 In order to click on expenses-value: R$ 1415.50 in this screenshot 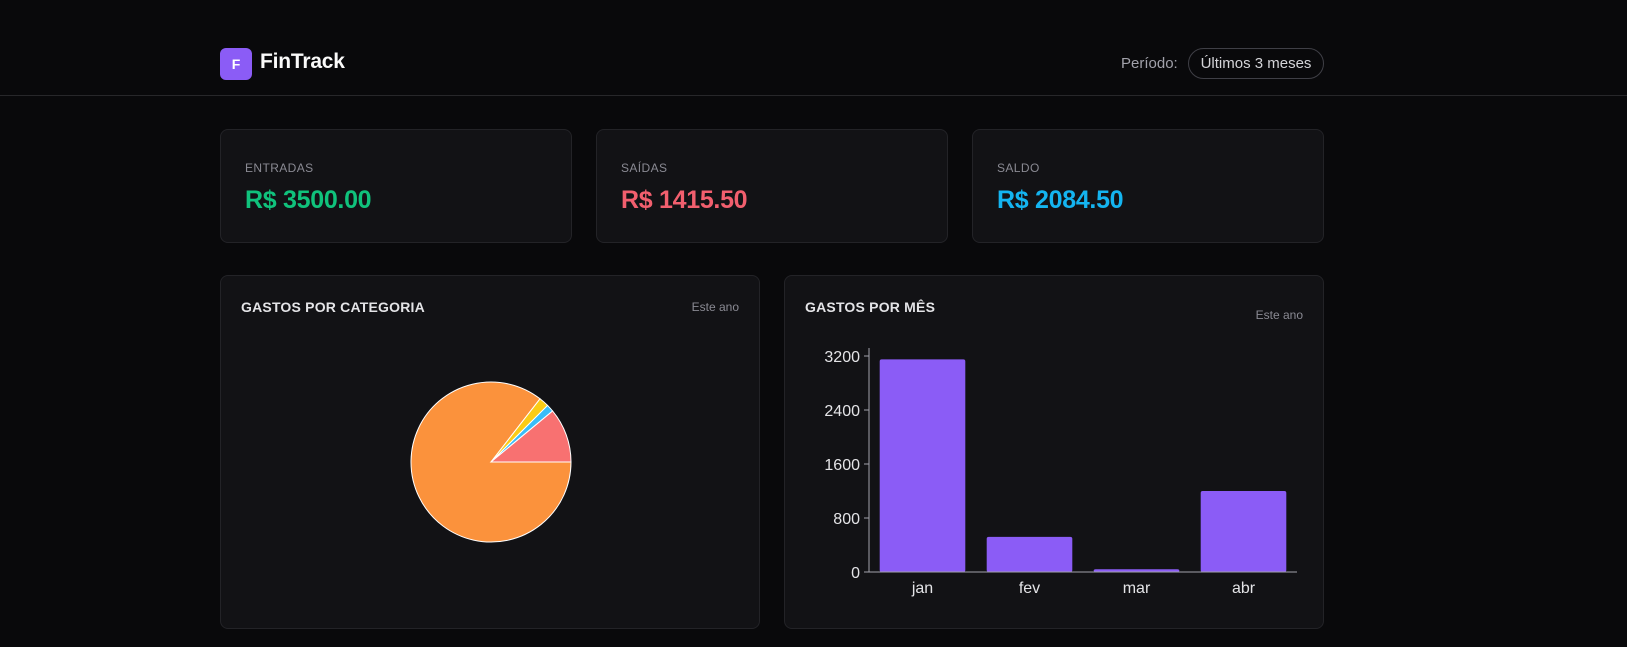, I will do `click(684, 200)`.